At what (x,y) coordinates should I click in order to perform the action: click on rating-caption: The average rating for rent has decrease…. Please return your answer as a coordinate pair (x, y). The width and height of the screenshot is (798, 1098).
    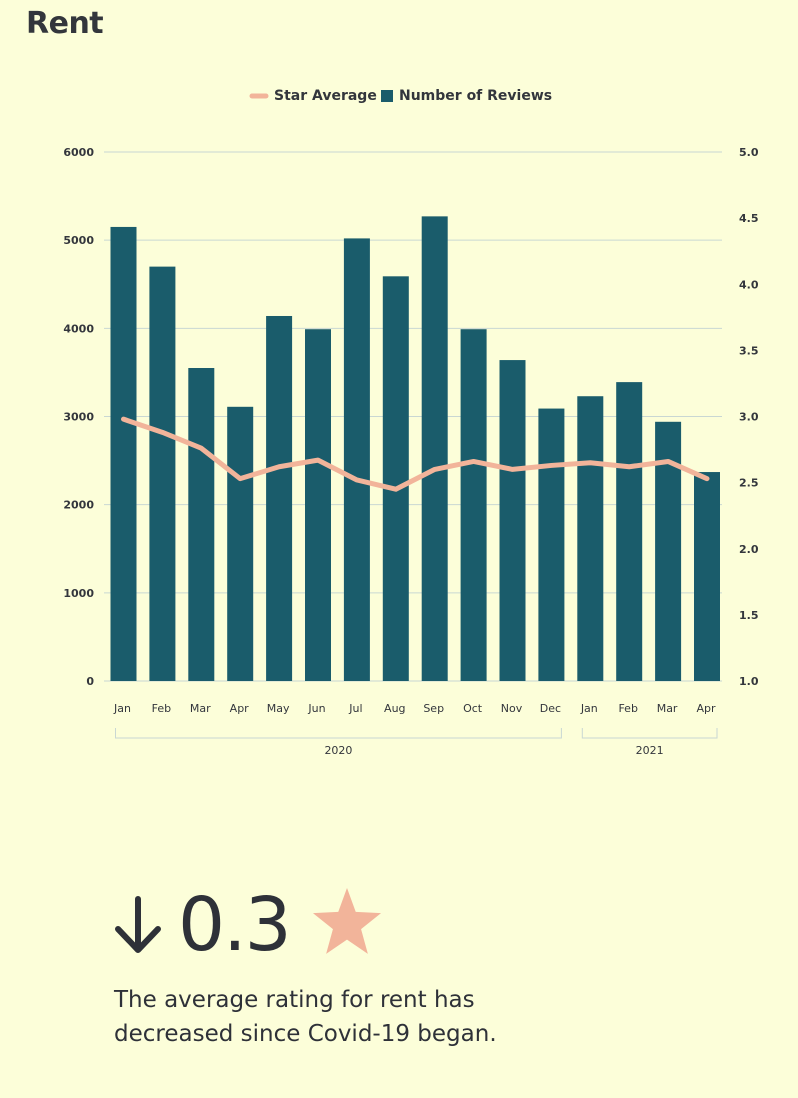
    Looking at the image, I should click on (305, 1017).